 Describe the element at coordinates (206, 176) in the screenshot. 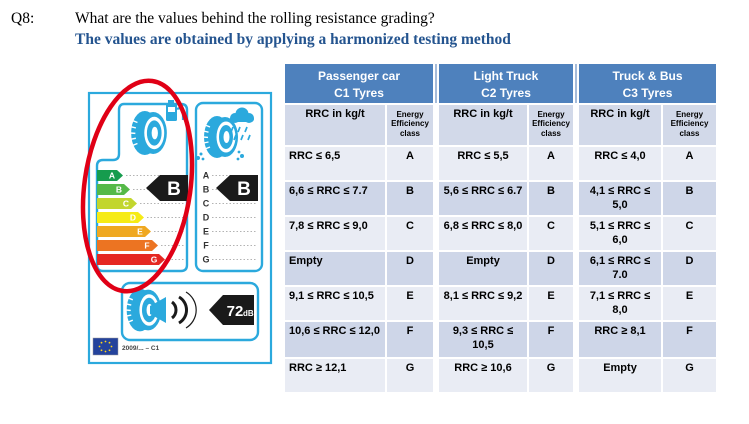

I see `wet-letter: A` at that location.